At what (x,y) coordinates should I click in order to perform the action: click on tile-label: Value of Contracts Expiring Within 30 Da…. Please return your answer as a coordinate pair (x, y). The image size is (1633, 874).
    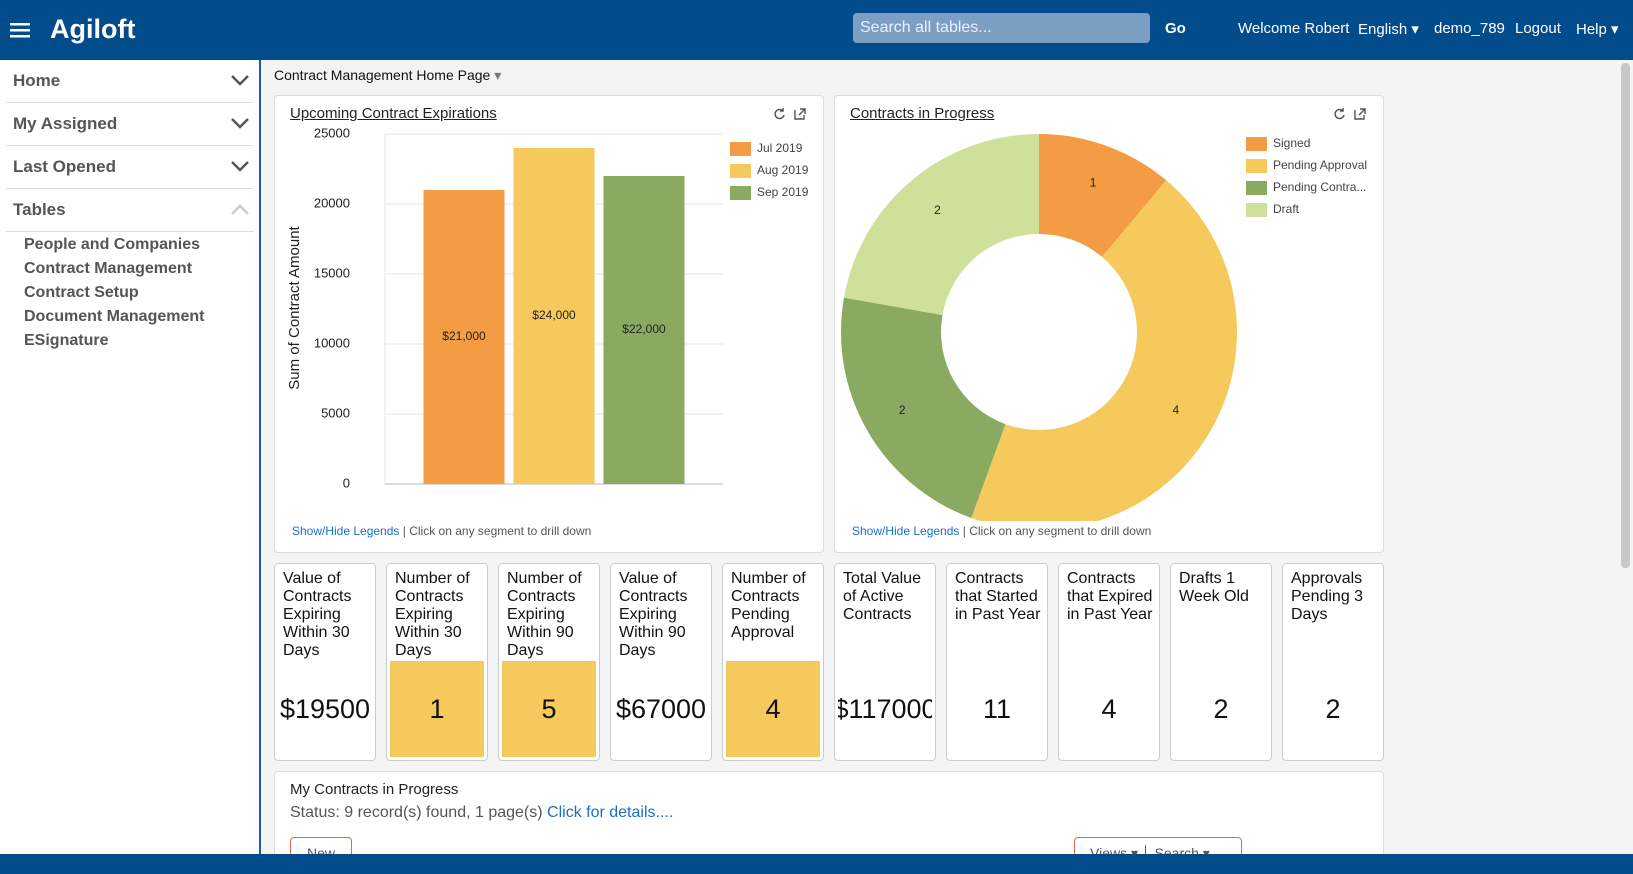
    Looking at the image, I should click on (317, 614).